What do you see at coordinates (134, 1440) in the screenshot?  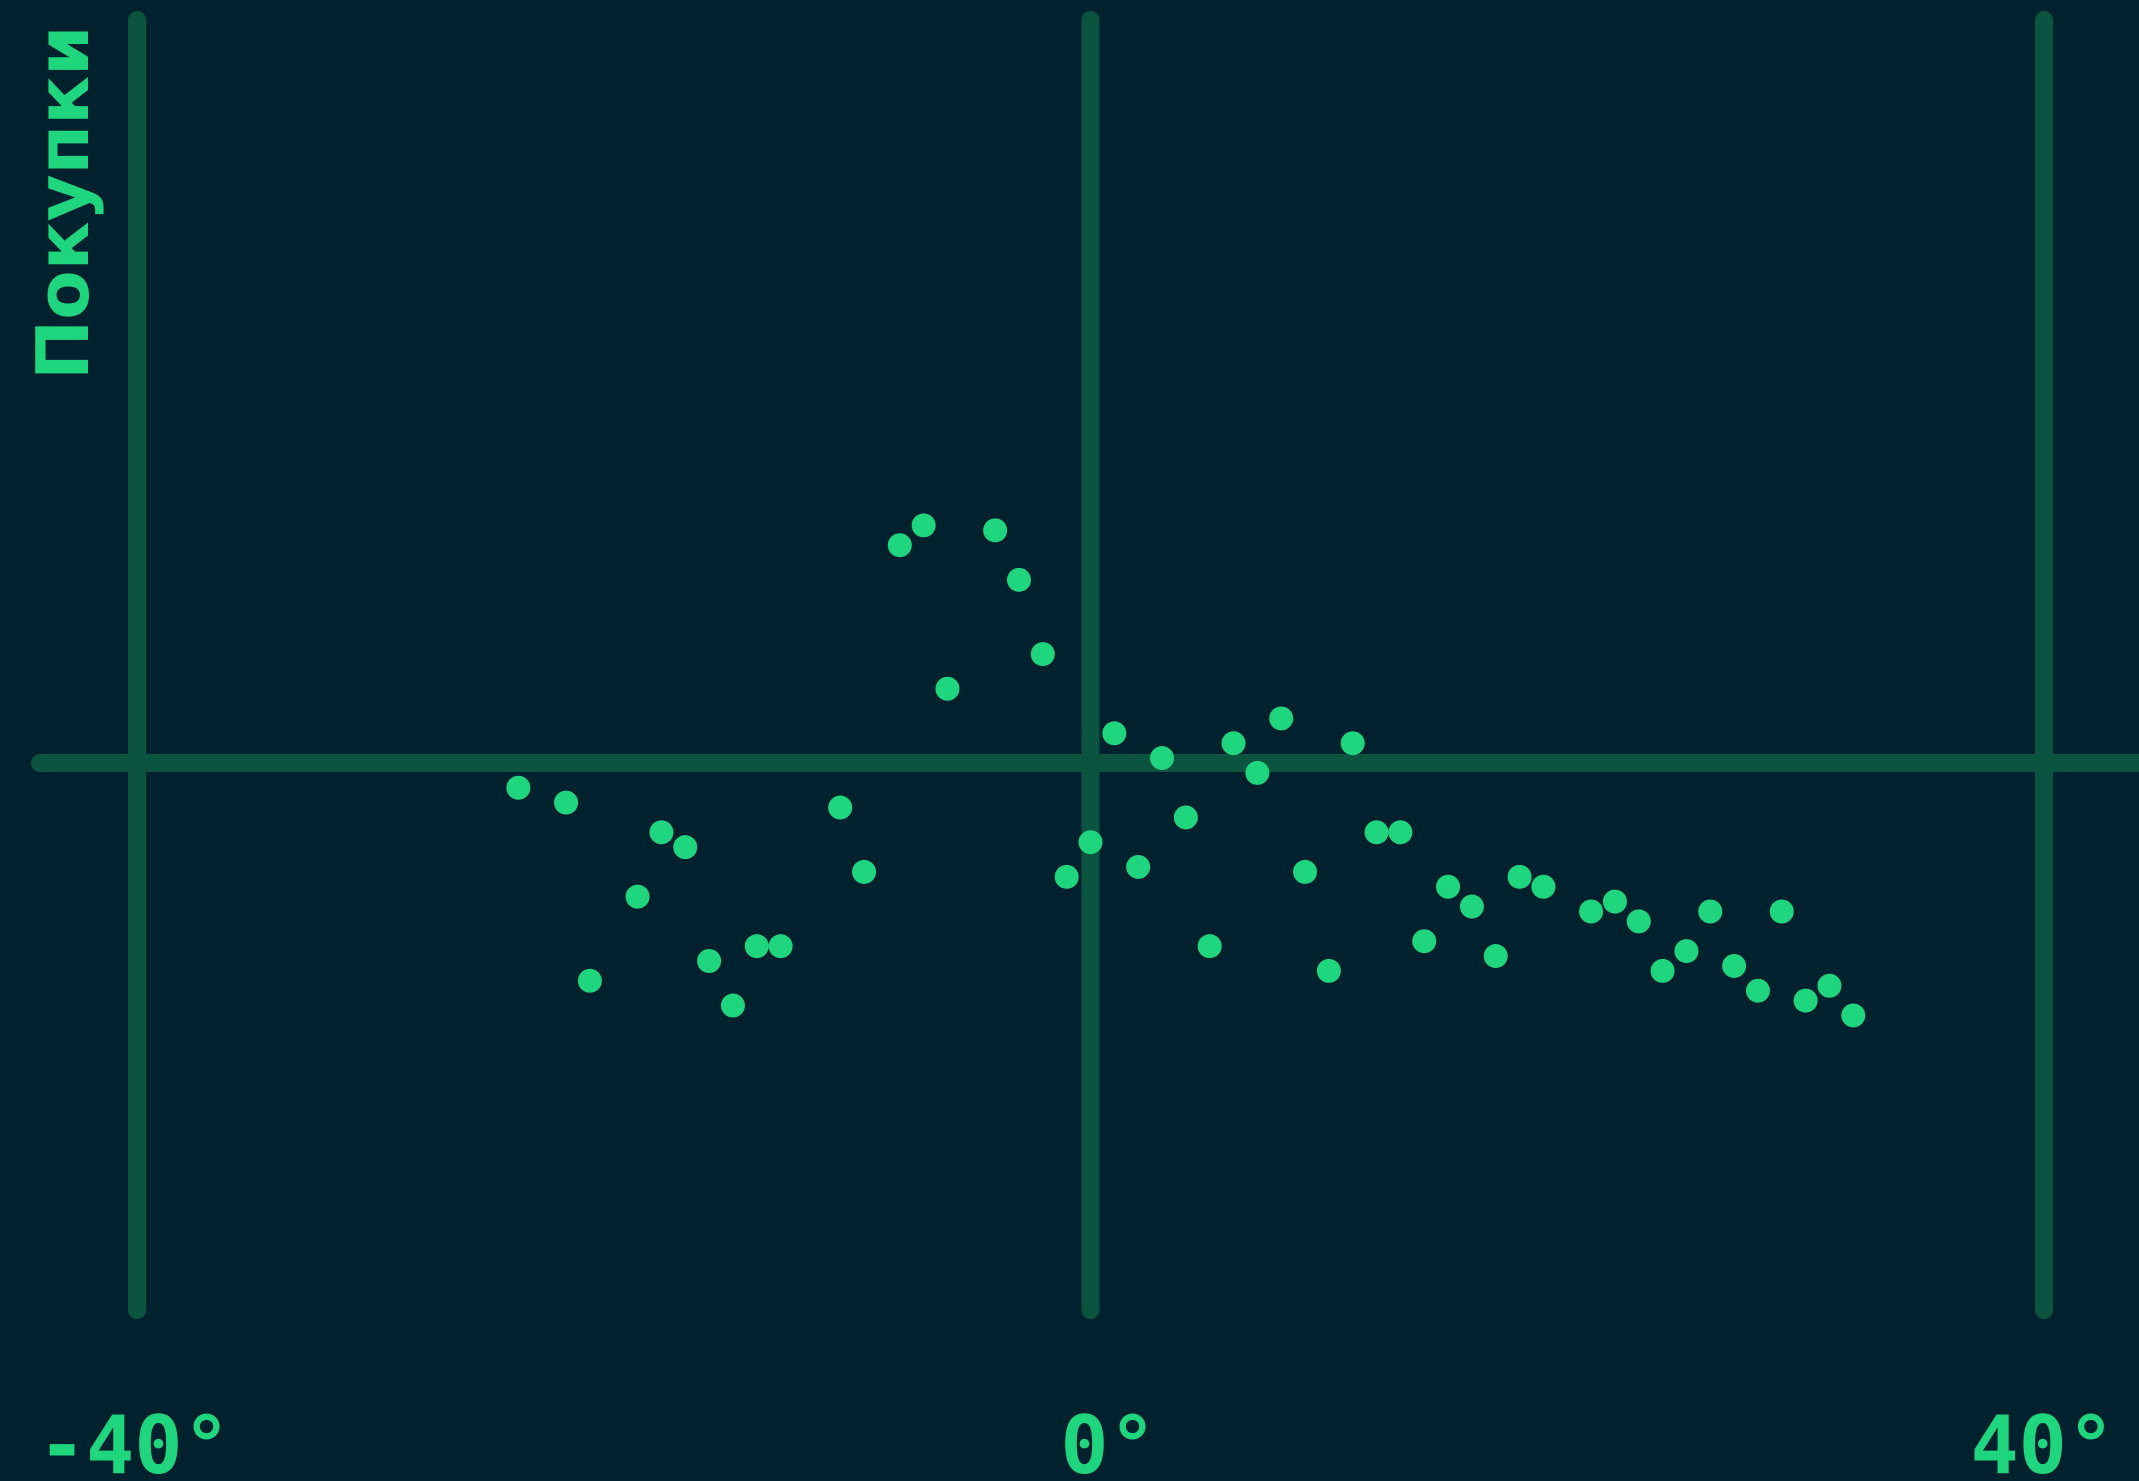 I see `x-tick-label: -40°` at bounding box center [134, 1440].